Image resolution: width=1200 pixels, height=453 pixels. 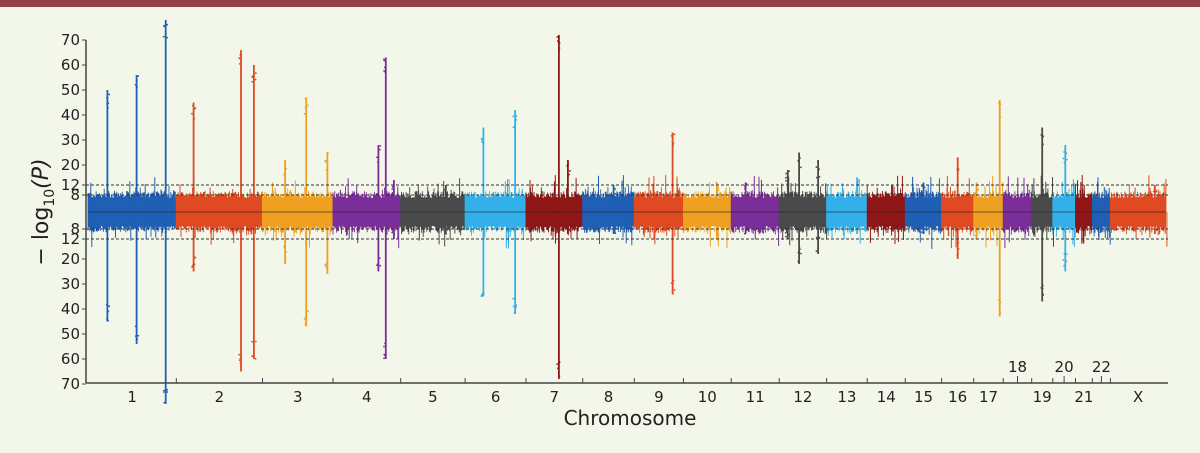 I want to click on y-tick-label-bottom: 70, so click(x=70, y=384).